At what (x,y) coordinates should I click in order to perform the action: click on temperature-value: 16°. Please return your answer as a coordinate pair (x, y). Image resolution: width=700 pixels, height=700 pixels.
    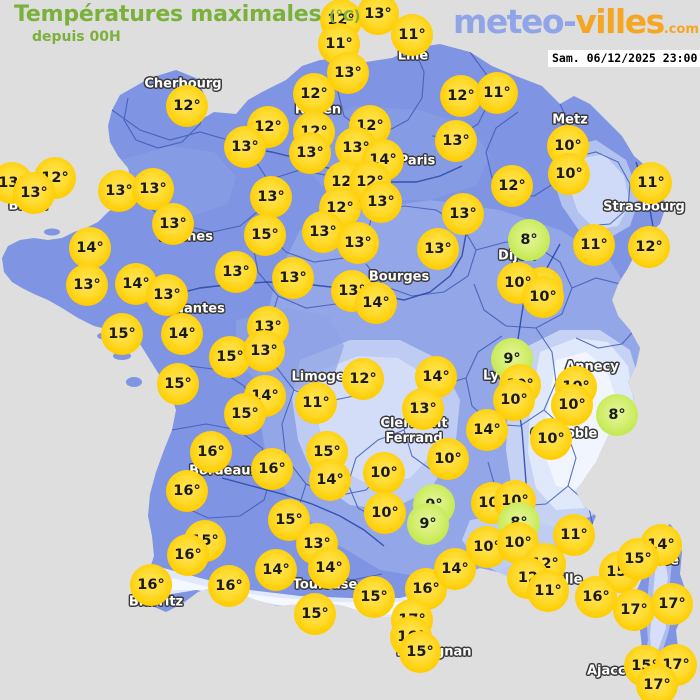
    Looking at the image, I should click on (151, 584).